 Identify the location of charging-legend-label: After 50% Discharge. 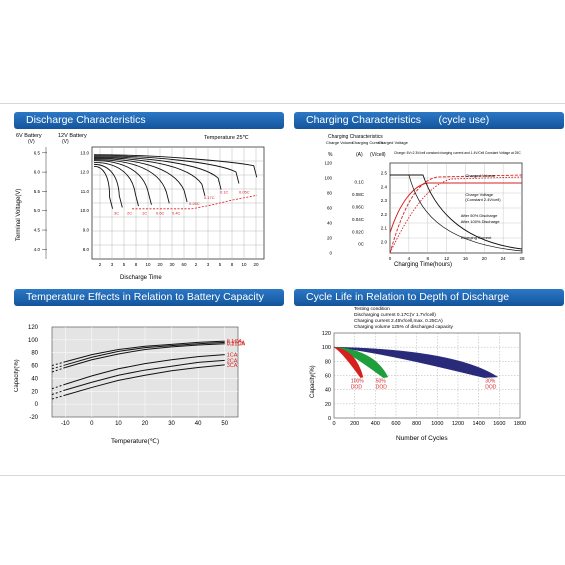
(479, 215).